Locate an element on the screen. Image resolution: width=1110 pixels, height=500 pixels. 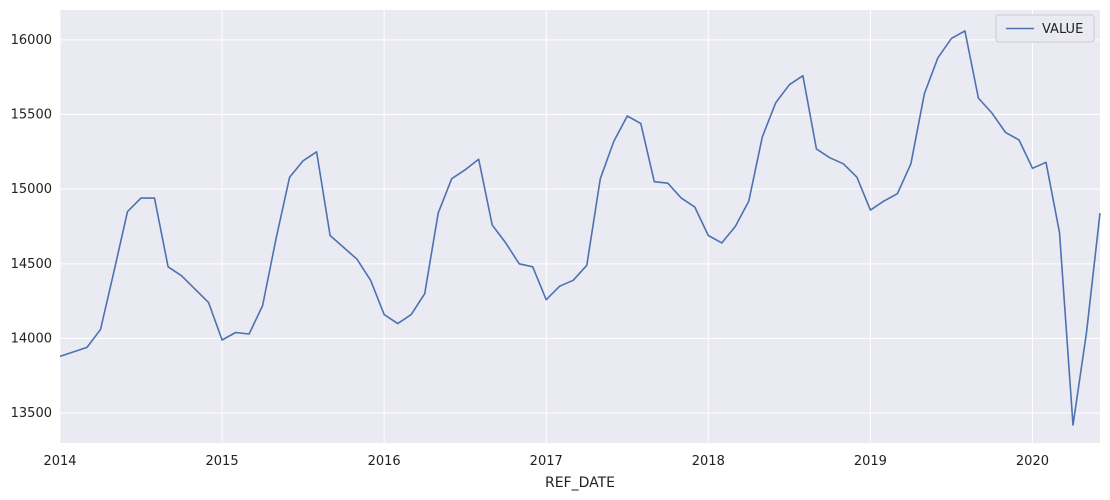
x-tick-label: 2019 is located at coordinates (870, 461).